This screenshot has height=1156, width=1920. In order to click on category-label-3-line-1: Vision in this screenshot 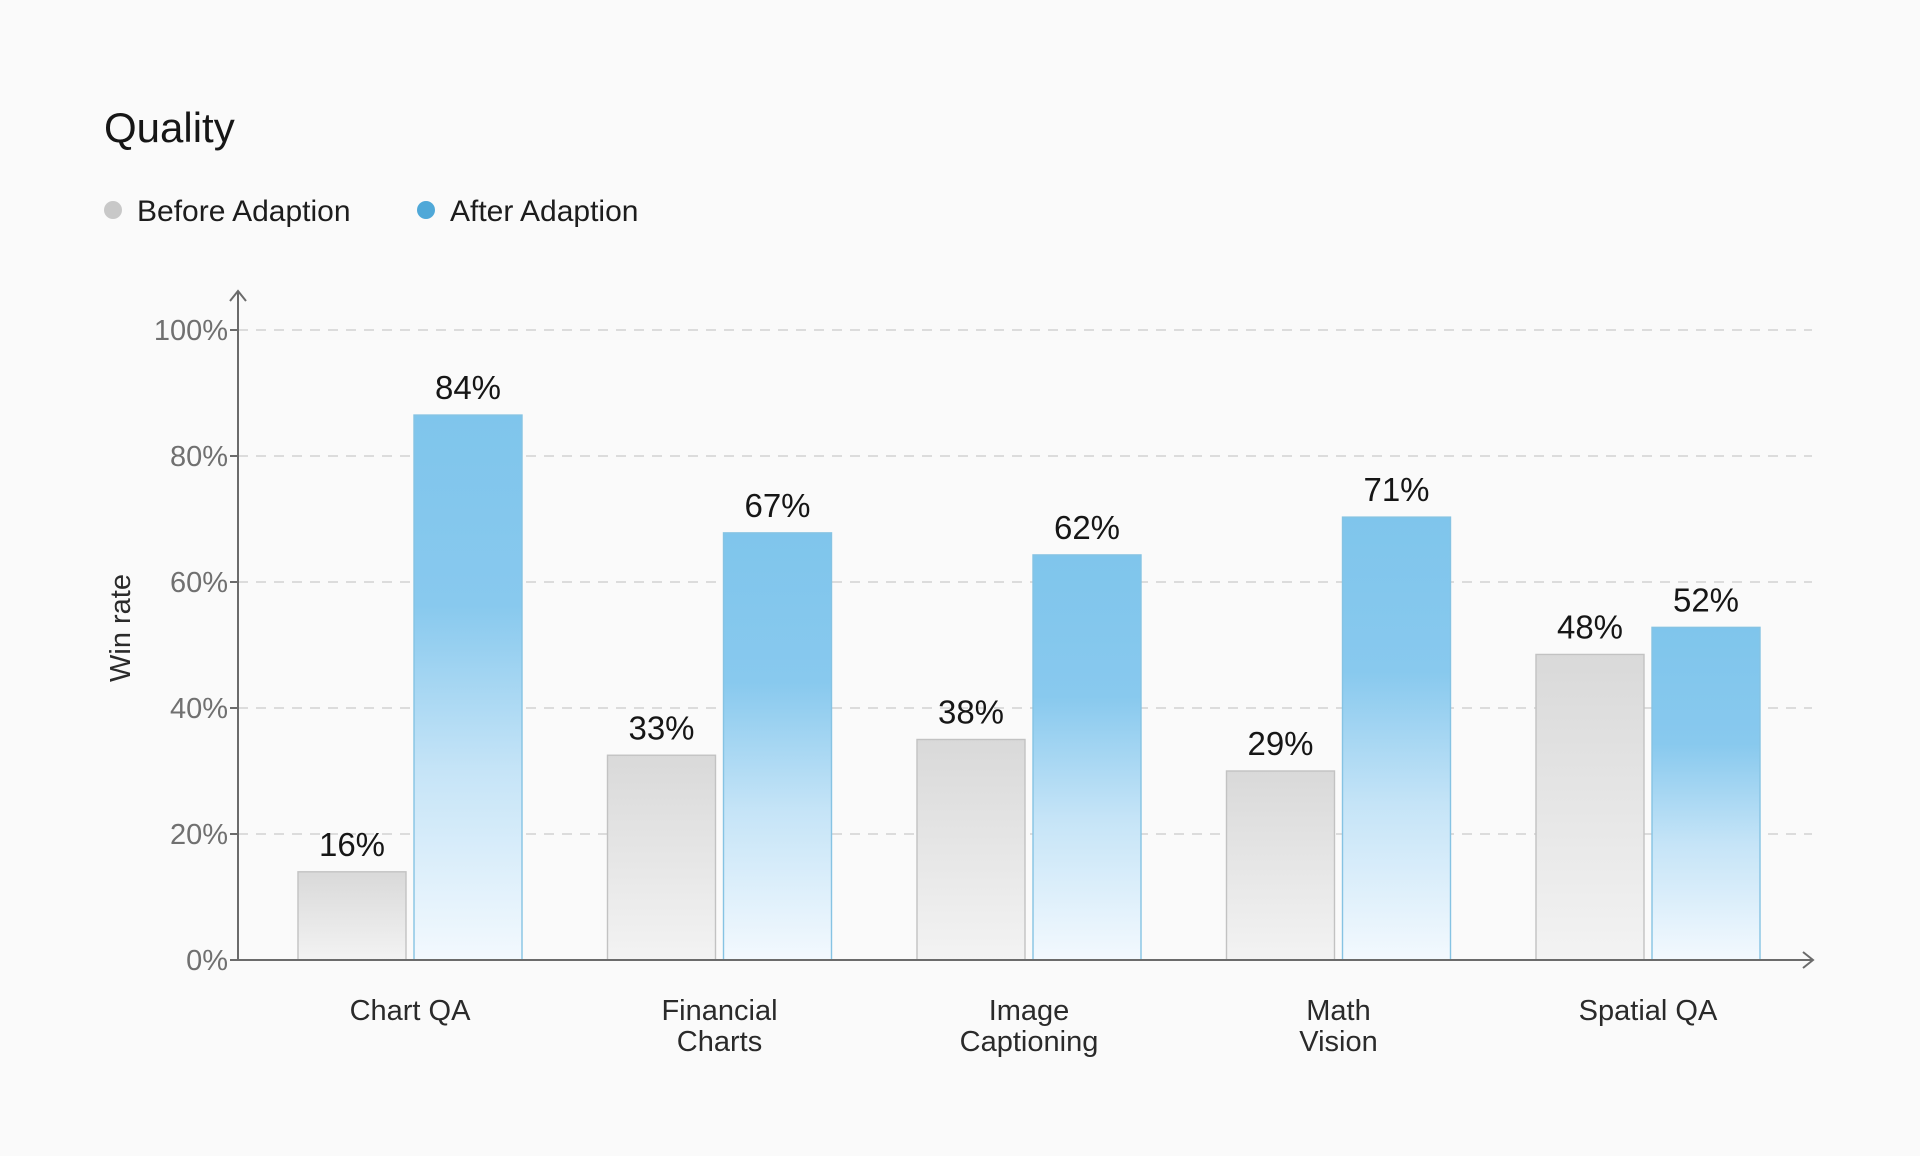, I will do `click(1338, 1042)`.